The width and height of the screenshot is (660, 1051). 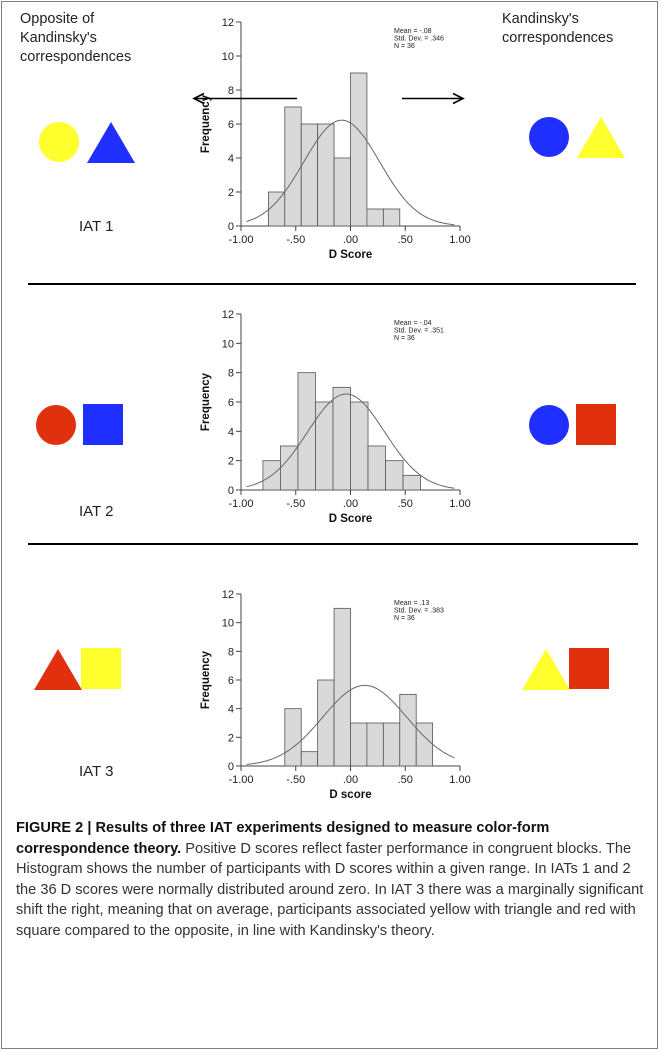 What do you see at coordinates (96, 226) in the screenshot?
I see `iat-1-label: IAT 1` at bounding box center [96, 226].